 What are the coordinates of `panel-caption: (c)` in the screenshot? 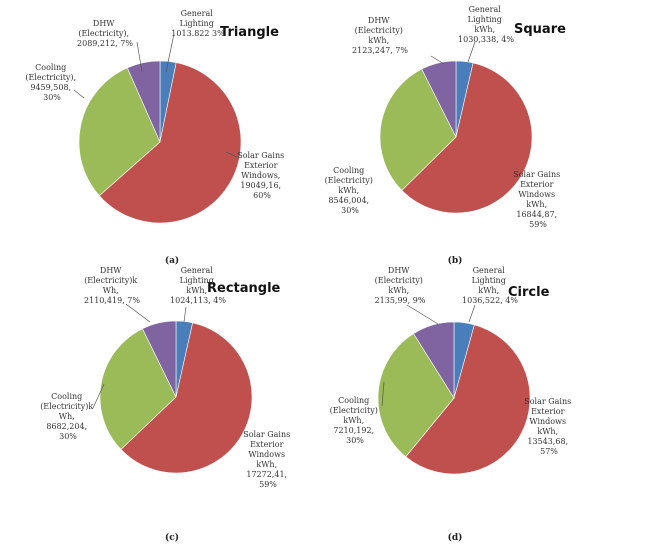 It's located at (172, 537).